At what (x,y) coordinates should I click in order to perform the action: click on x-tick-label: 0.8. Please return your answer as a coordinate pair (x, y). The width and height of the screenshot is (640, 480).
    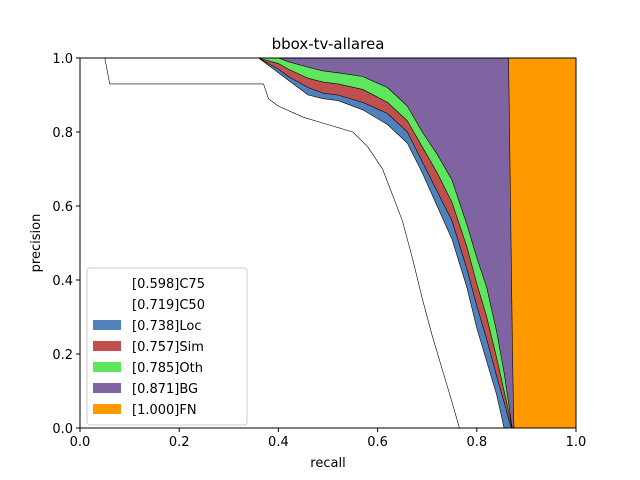
    Looking at the image, I should click on (476, 442).